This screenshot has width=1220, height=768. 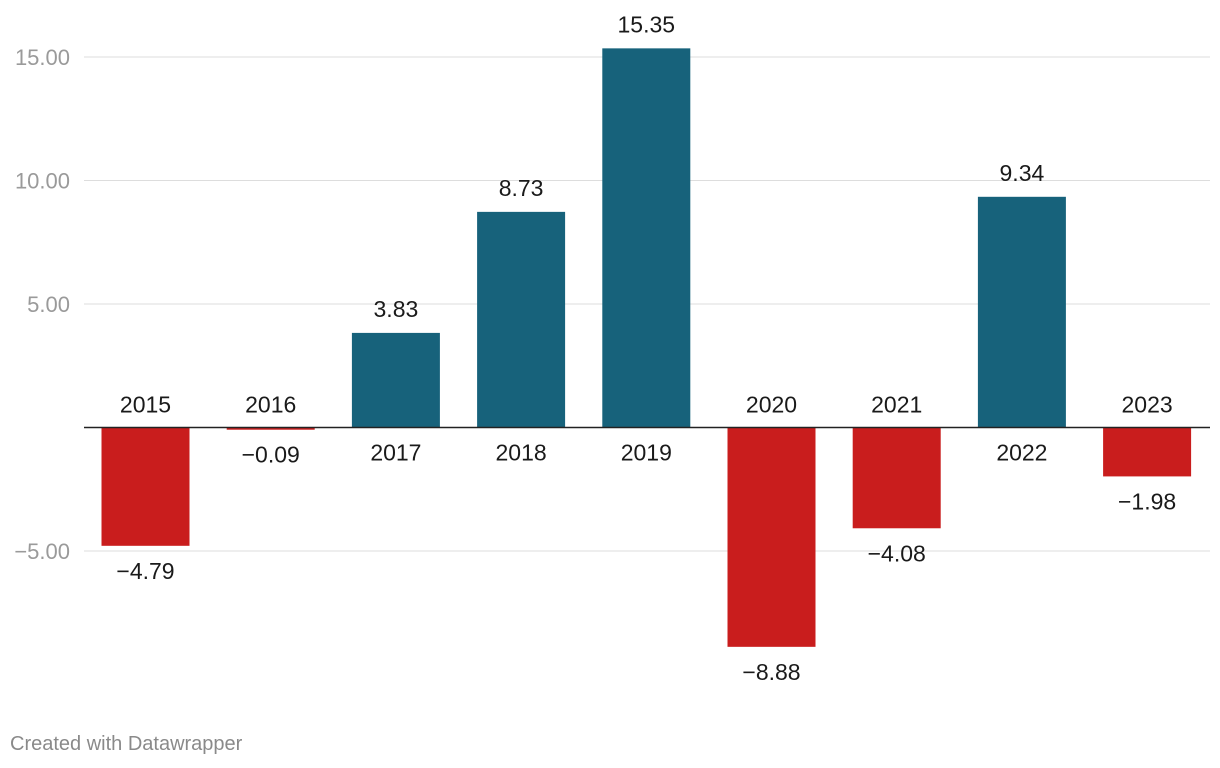 What do you see at coordinates (897, 553) in the screenshot?
I see `value-label: −4.08` at bounding box center [897, 553].